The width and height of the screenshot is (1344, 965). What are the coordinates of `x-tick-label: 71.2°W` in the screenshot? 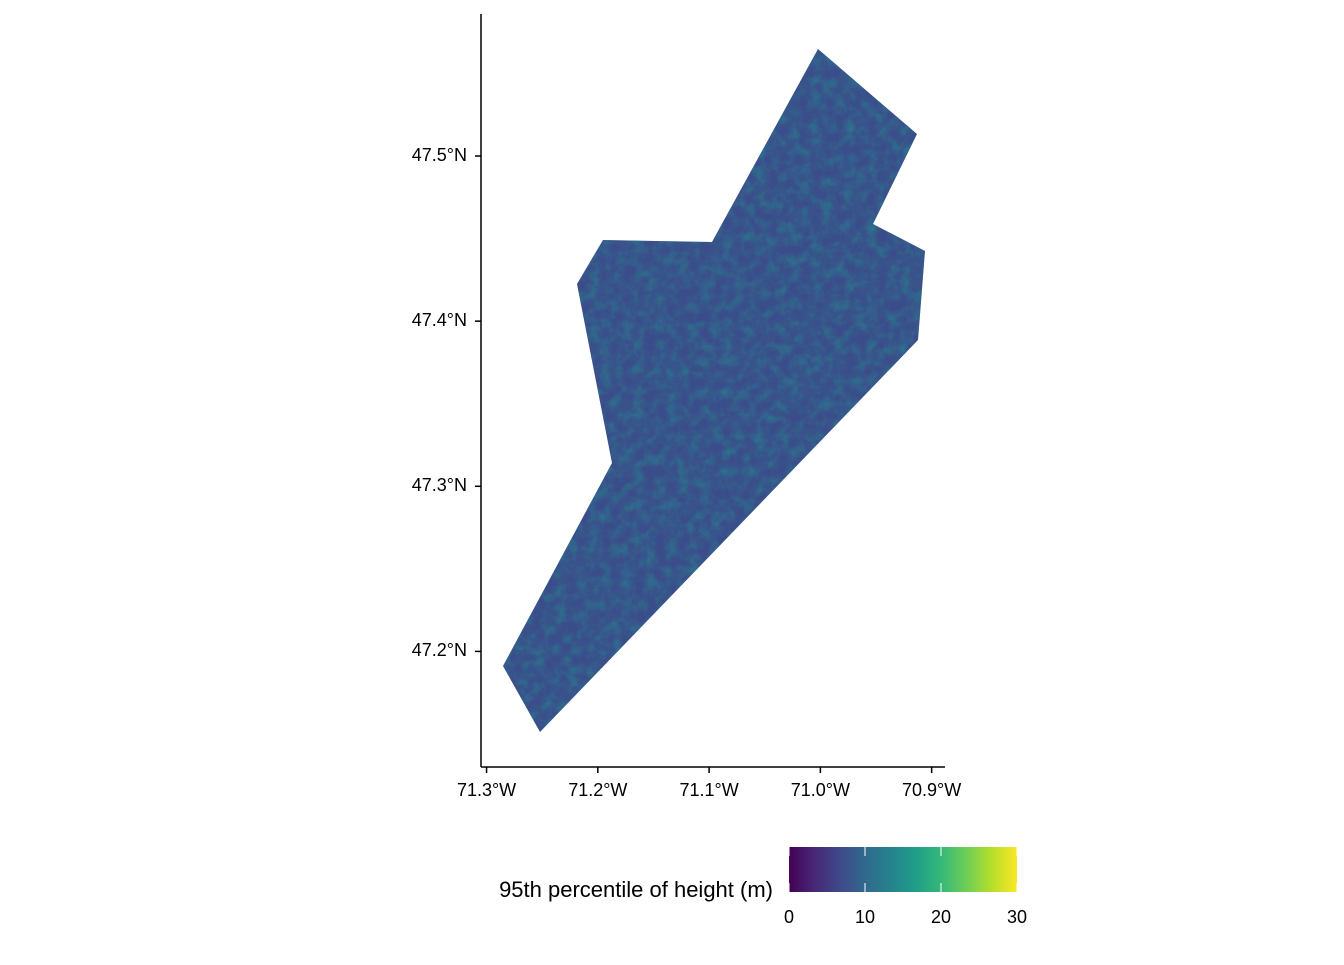 It's located at (597, 790).